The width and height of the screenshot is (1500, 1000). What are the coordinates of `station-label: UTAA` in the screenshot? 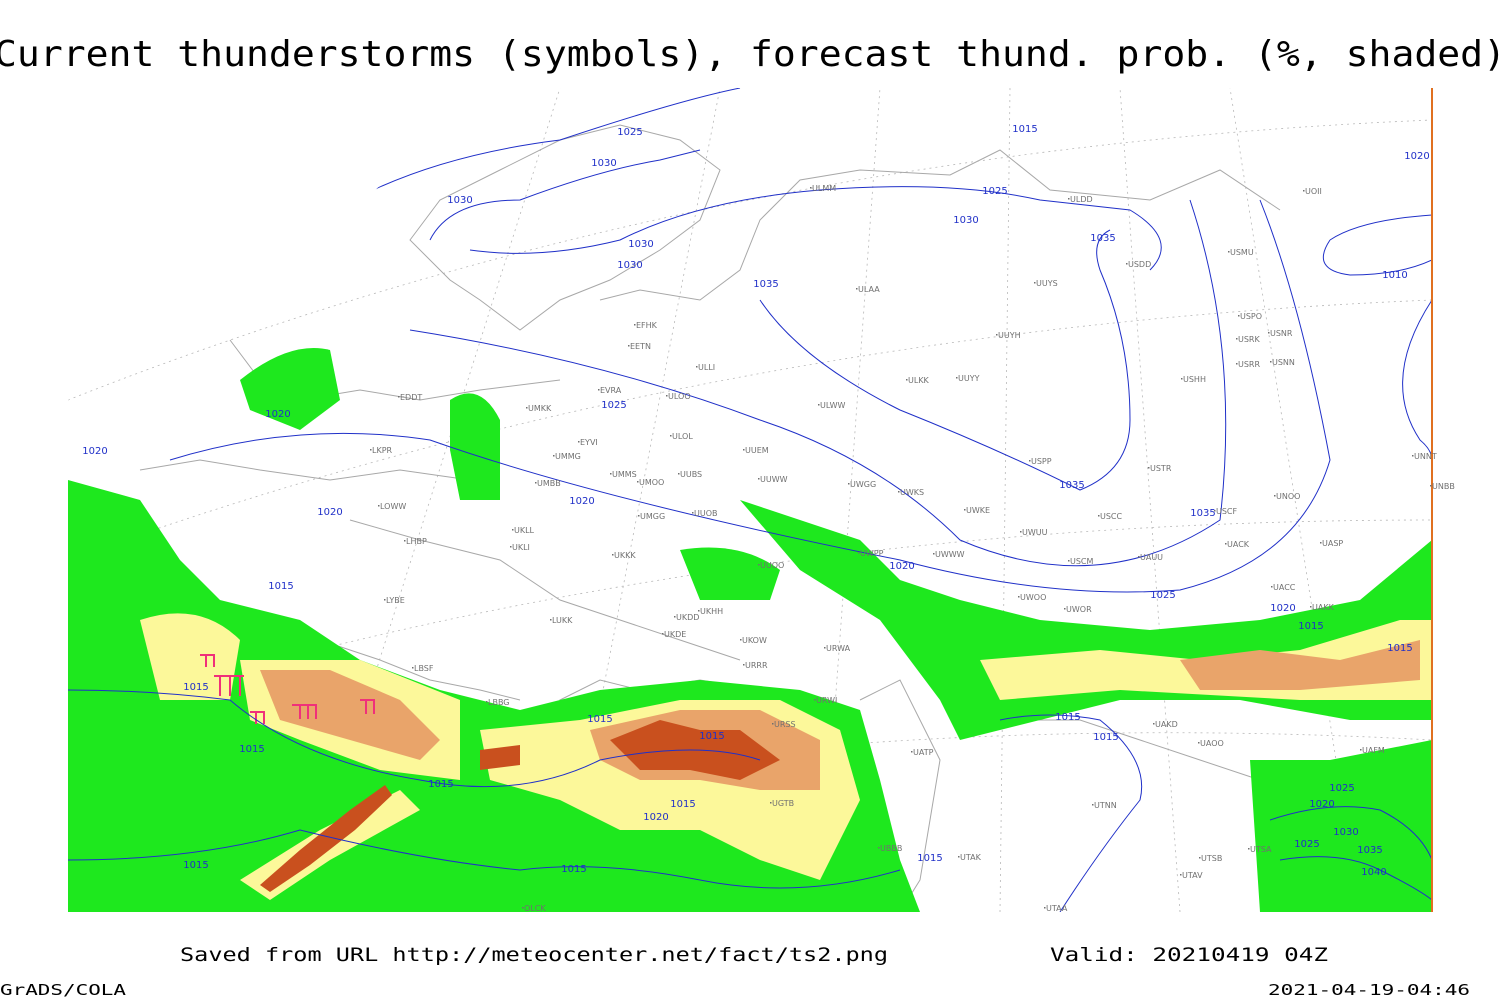 It's located at (1057, 908).